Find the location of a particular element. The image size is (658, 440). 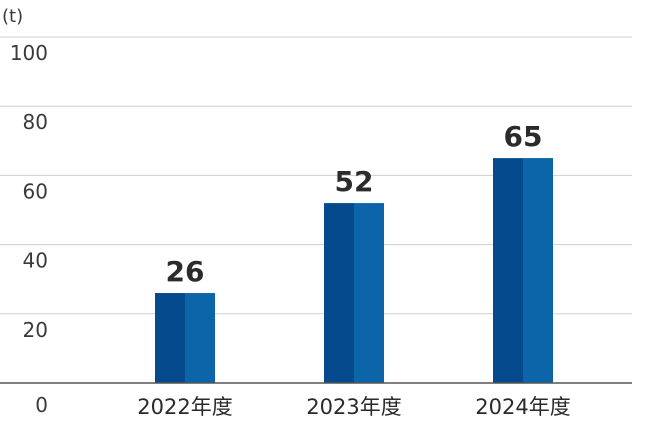

bar-2024年度 is located at coordinates (523, 270).